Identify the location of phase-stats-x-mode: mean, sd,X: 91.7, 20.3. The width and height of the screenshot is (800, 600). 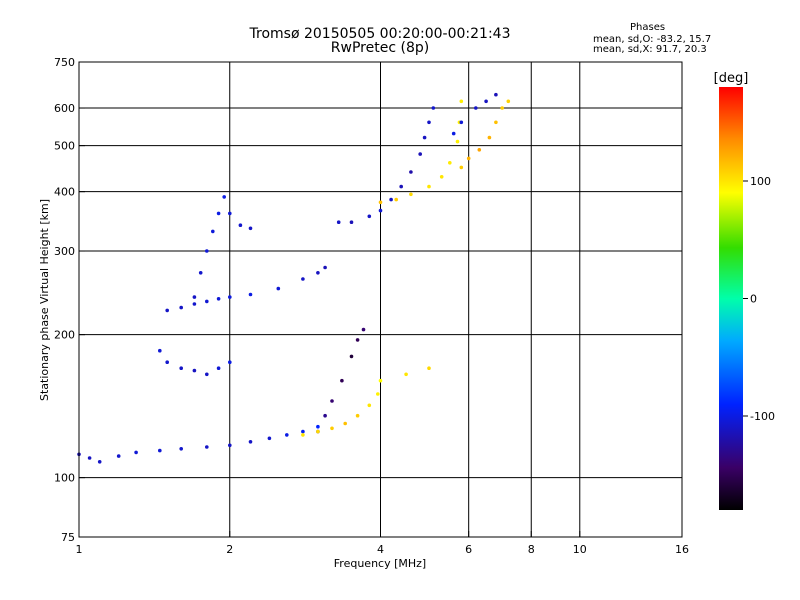
(650, 49).